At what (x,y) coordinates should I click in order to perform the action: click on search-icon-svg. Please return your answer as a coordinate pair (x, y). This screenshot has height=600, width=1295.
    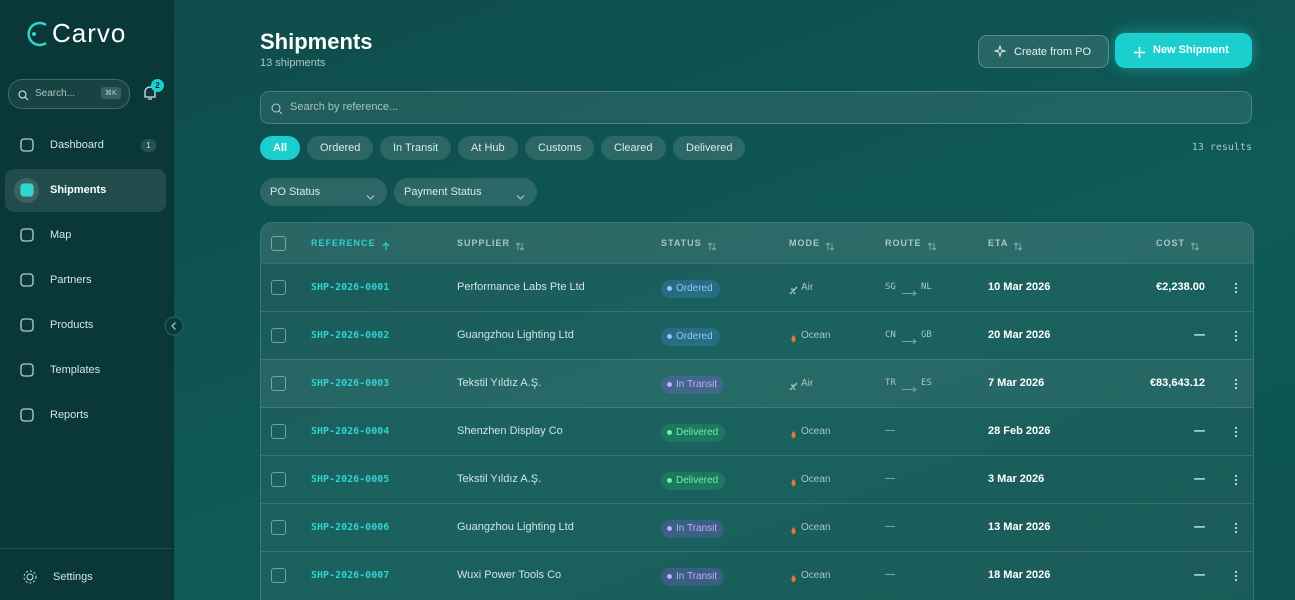
    Looking at the image, I should click on (23, 95).